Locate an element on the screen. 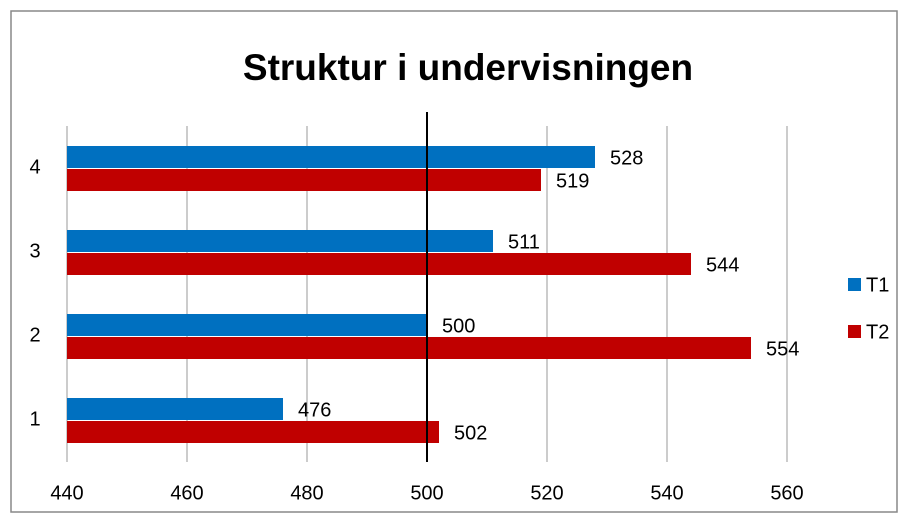  value-label: 544 is located at coordinates (722, 265).